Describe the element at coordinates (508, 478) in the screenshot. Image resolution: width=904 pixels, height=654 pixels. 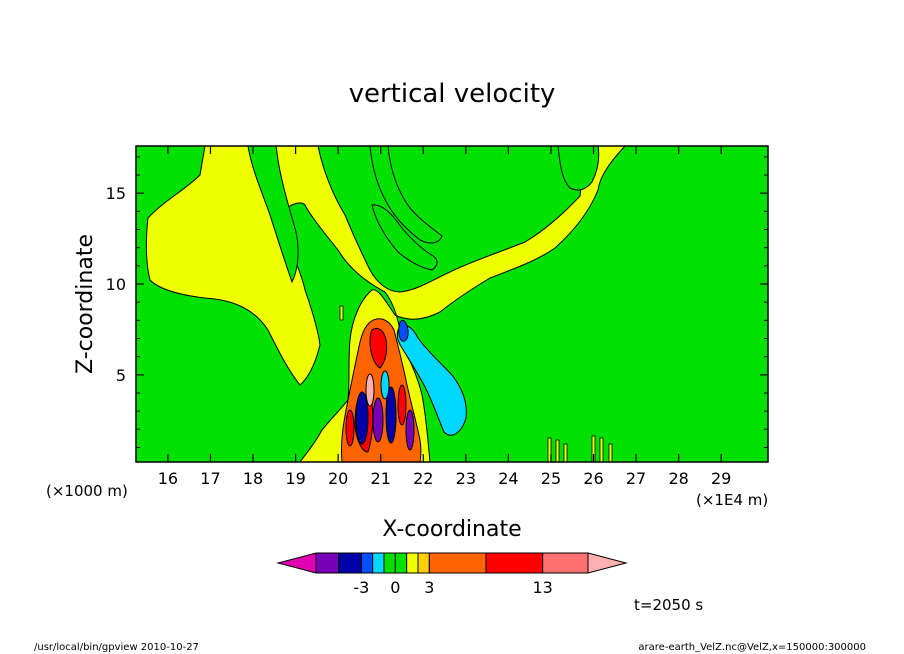
I see `x-tick-label: 24` at that location.